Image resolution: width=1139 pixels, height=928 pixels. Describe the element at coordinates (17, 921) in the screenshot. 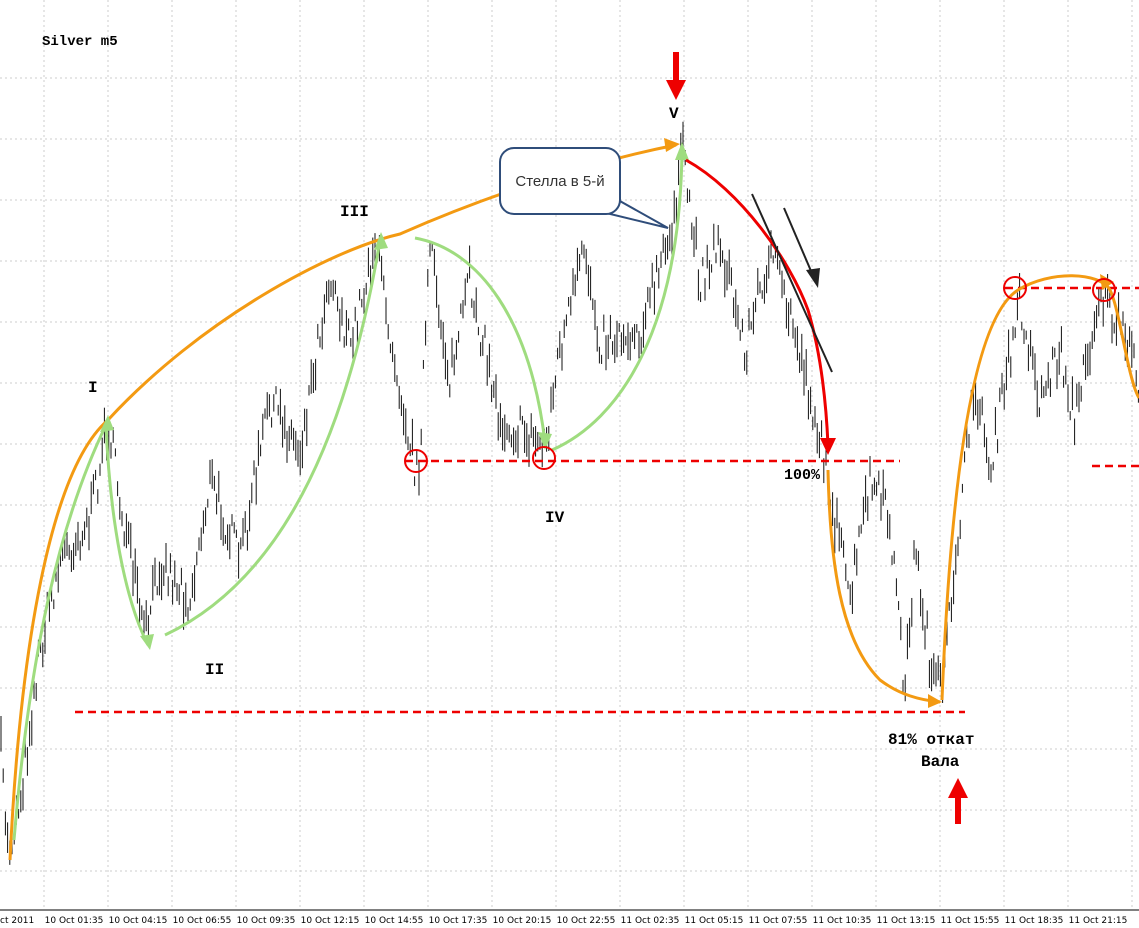

I see `x-tick-label: ct 2011` at that location.